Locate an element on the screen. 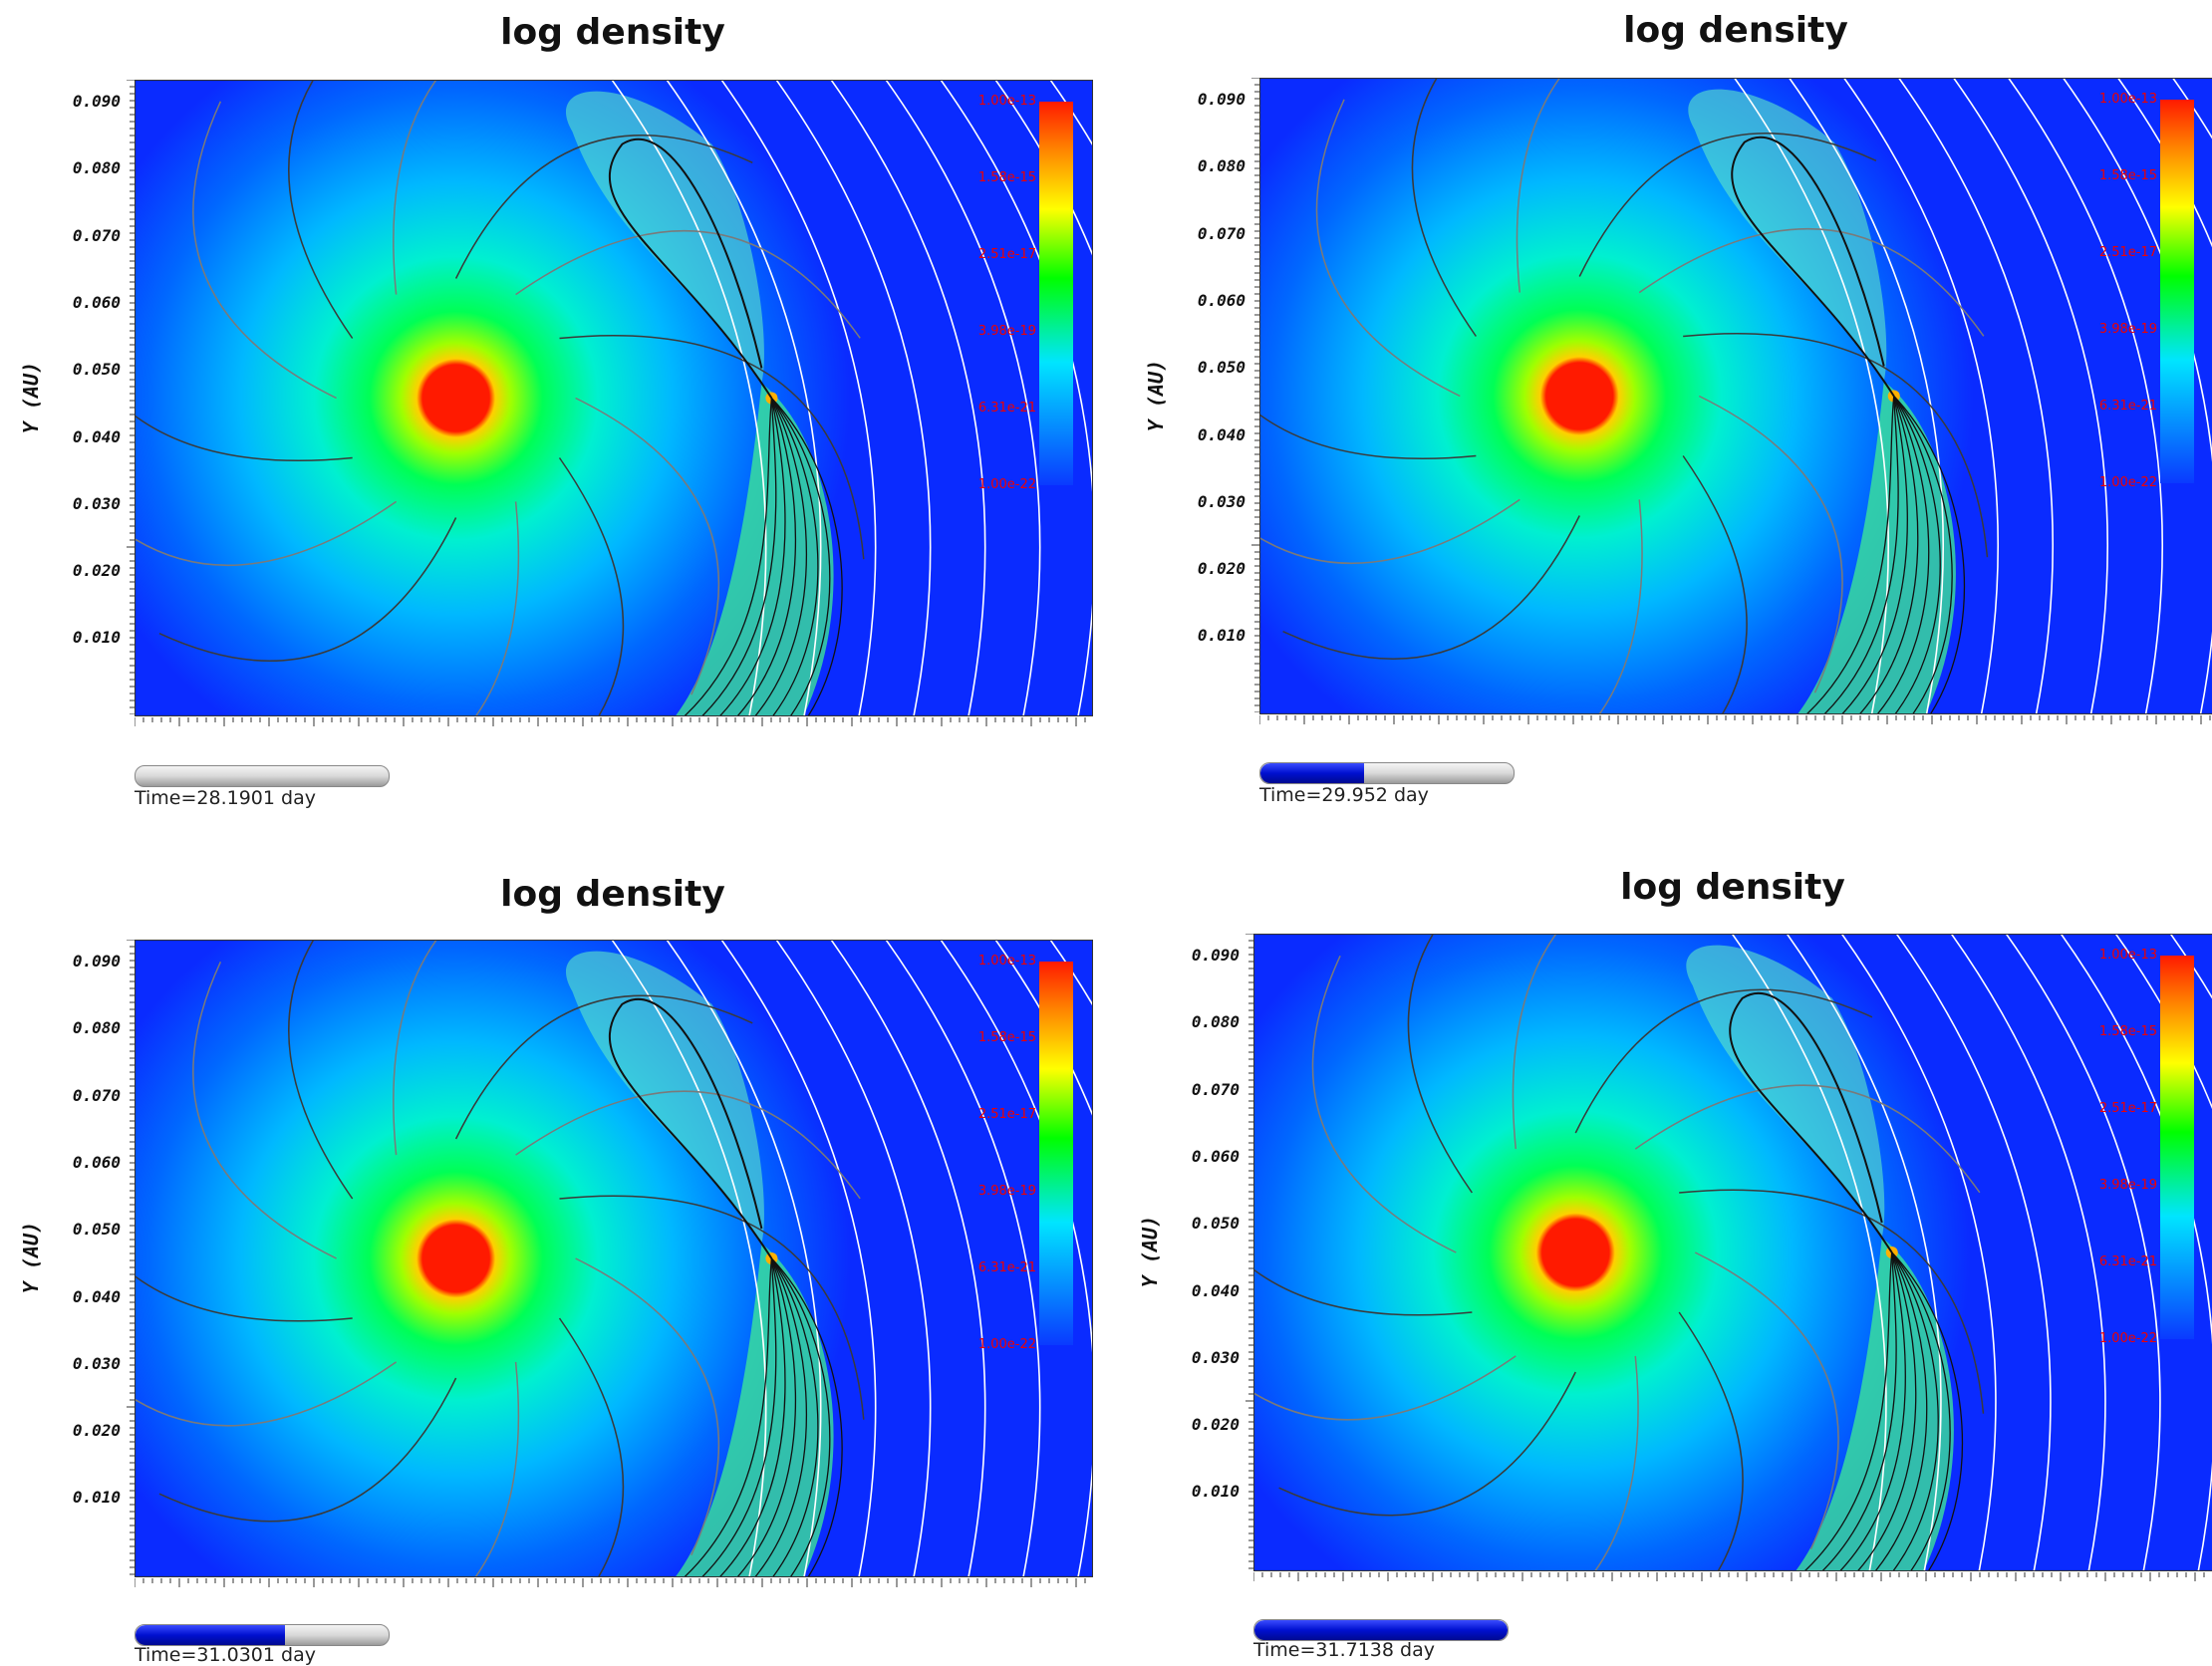  colorbar-tick-label: 1.58e-15 is located at coordinates (1007, 178).